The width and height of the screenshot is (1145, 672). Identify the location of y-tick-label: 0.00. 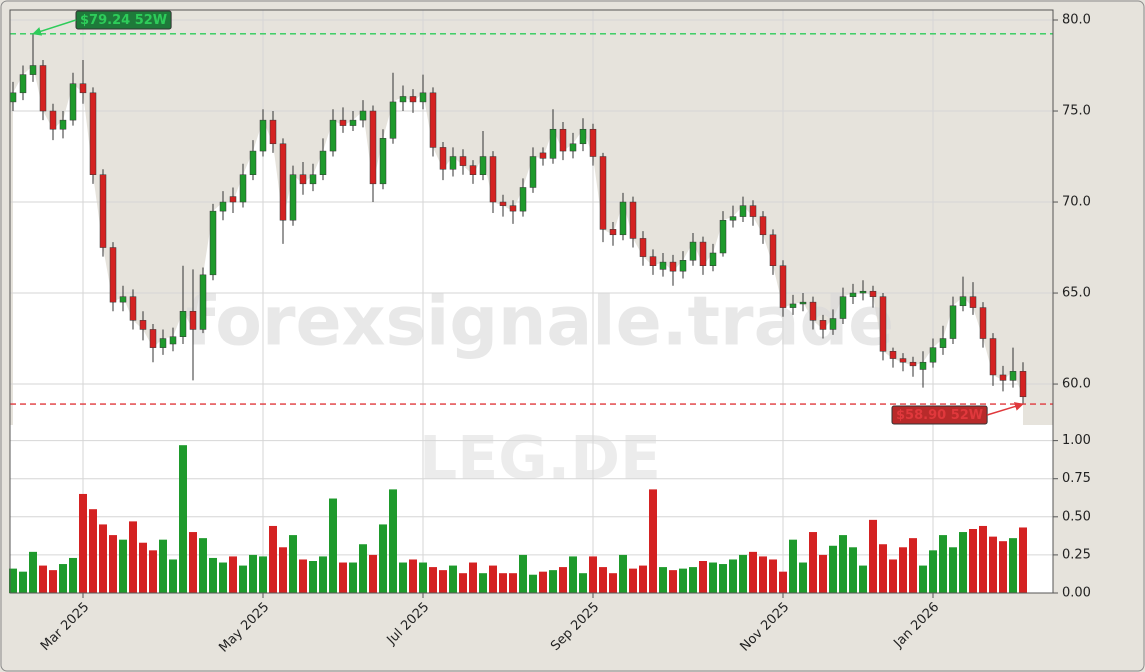
(1076, 593).